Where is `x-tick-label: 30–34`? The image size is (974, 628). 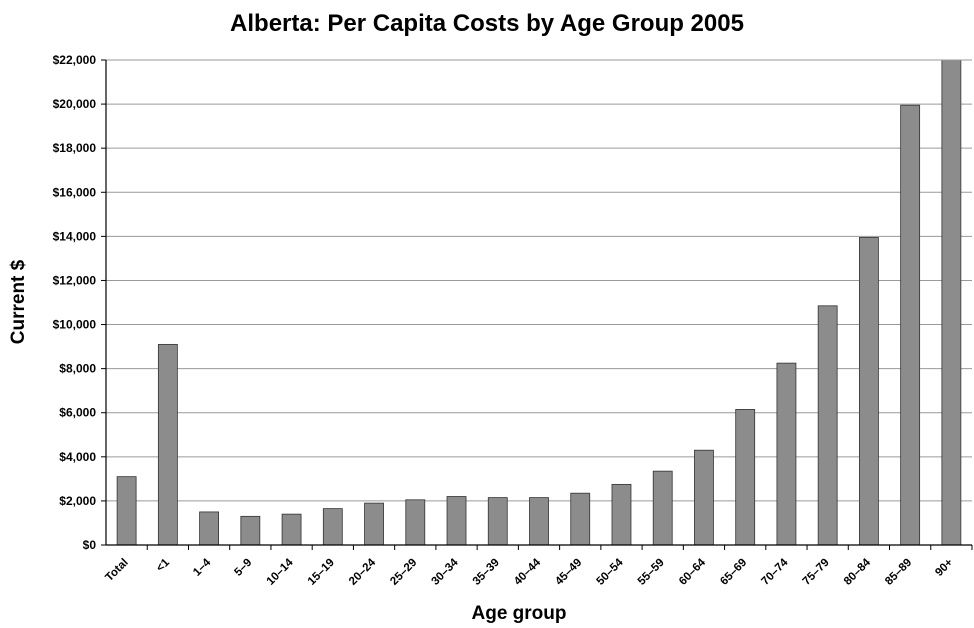 x-tick-label: 30–34 is located at coordinates (446, 572).